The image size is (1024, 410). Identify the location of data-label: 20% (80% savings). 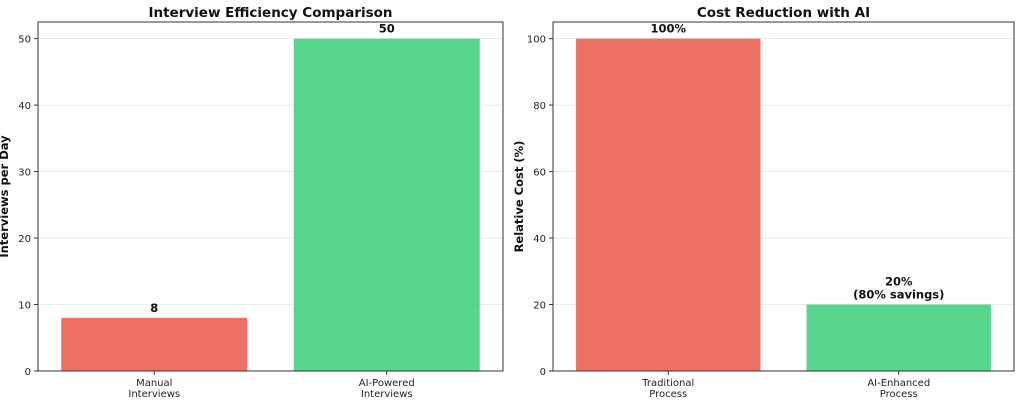
(898, 288).